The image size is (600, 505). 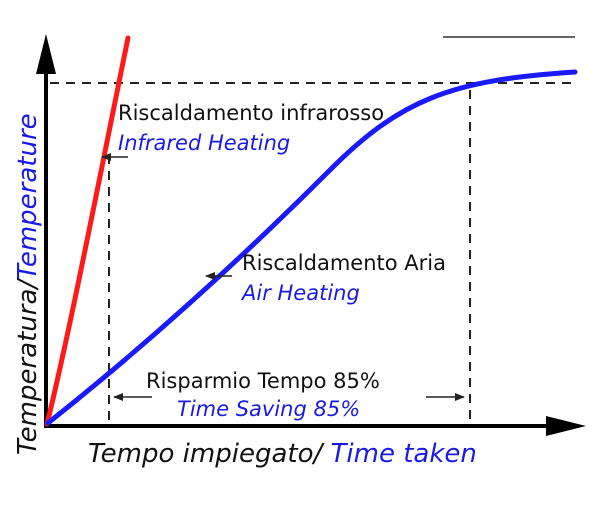 I want to click on saving-label-it: Risparmio Tempo 85%, so click(x=263, y=381).